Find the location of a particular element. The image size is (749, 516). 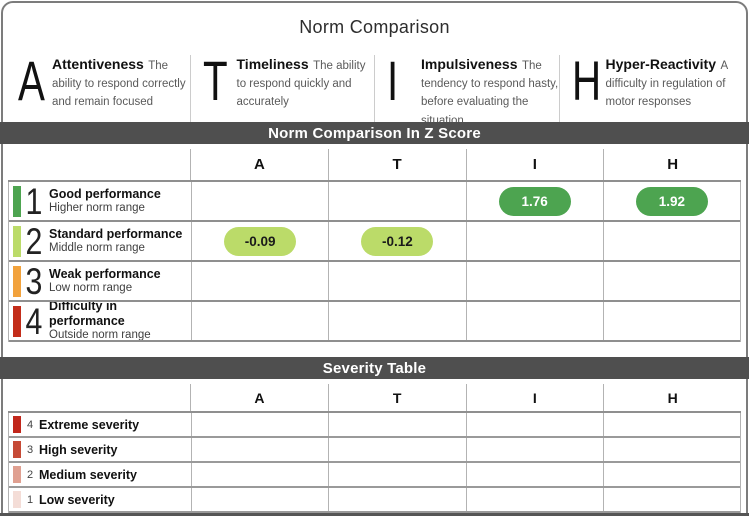

hyper-reactivity-letter: H is located at coordinates (586, 83).